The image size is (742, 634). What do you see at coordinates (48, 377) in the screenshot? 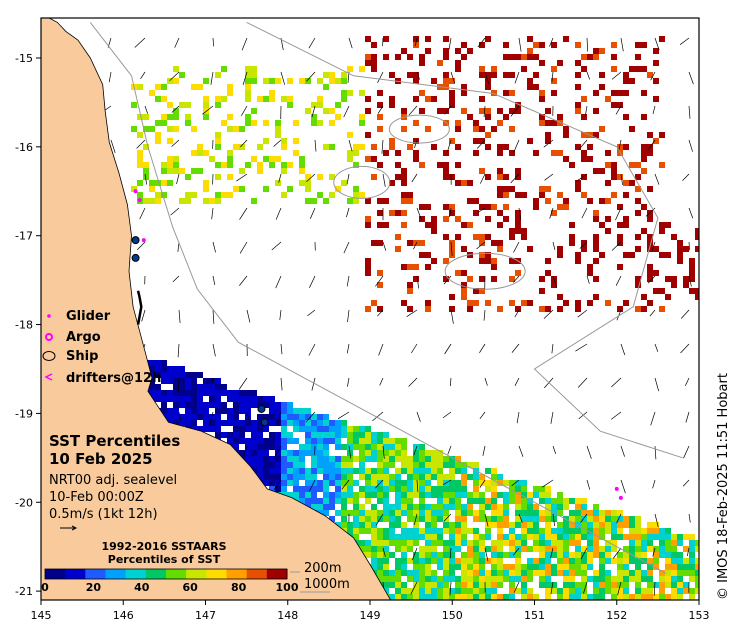
I see `drifter-legend-arrow` at bounding box center [48, 377].